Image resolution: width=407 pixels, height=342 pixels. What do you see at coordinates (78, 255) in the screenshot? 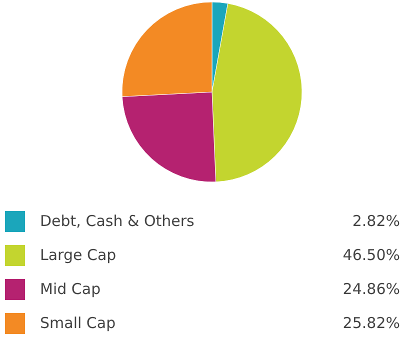
I see `legend-label: Large Cap` at bounding box center [78, 255].